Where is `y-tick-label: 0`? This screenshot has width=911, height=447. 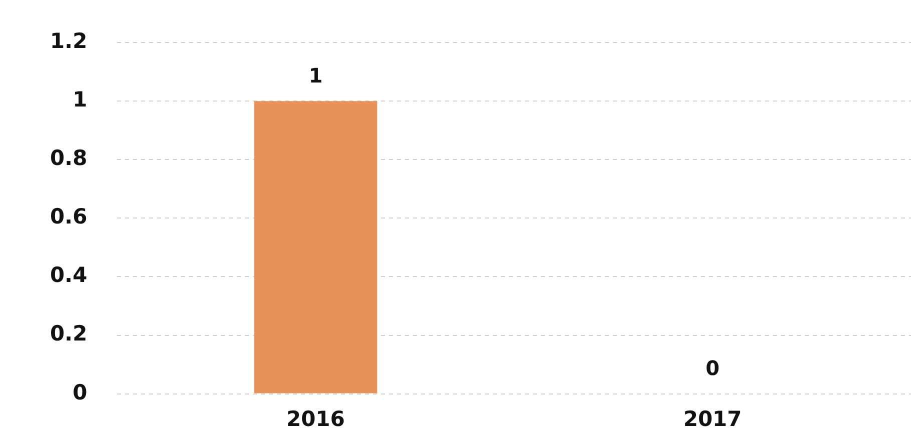
y-tick-label: 0 is located at coordinates (80, 392).